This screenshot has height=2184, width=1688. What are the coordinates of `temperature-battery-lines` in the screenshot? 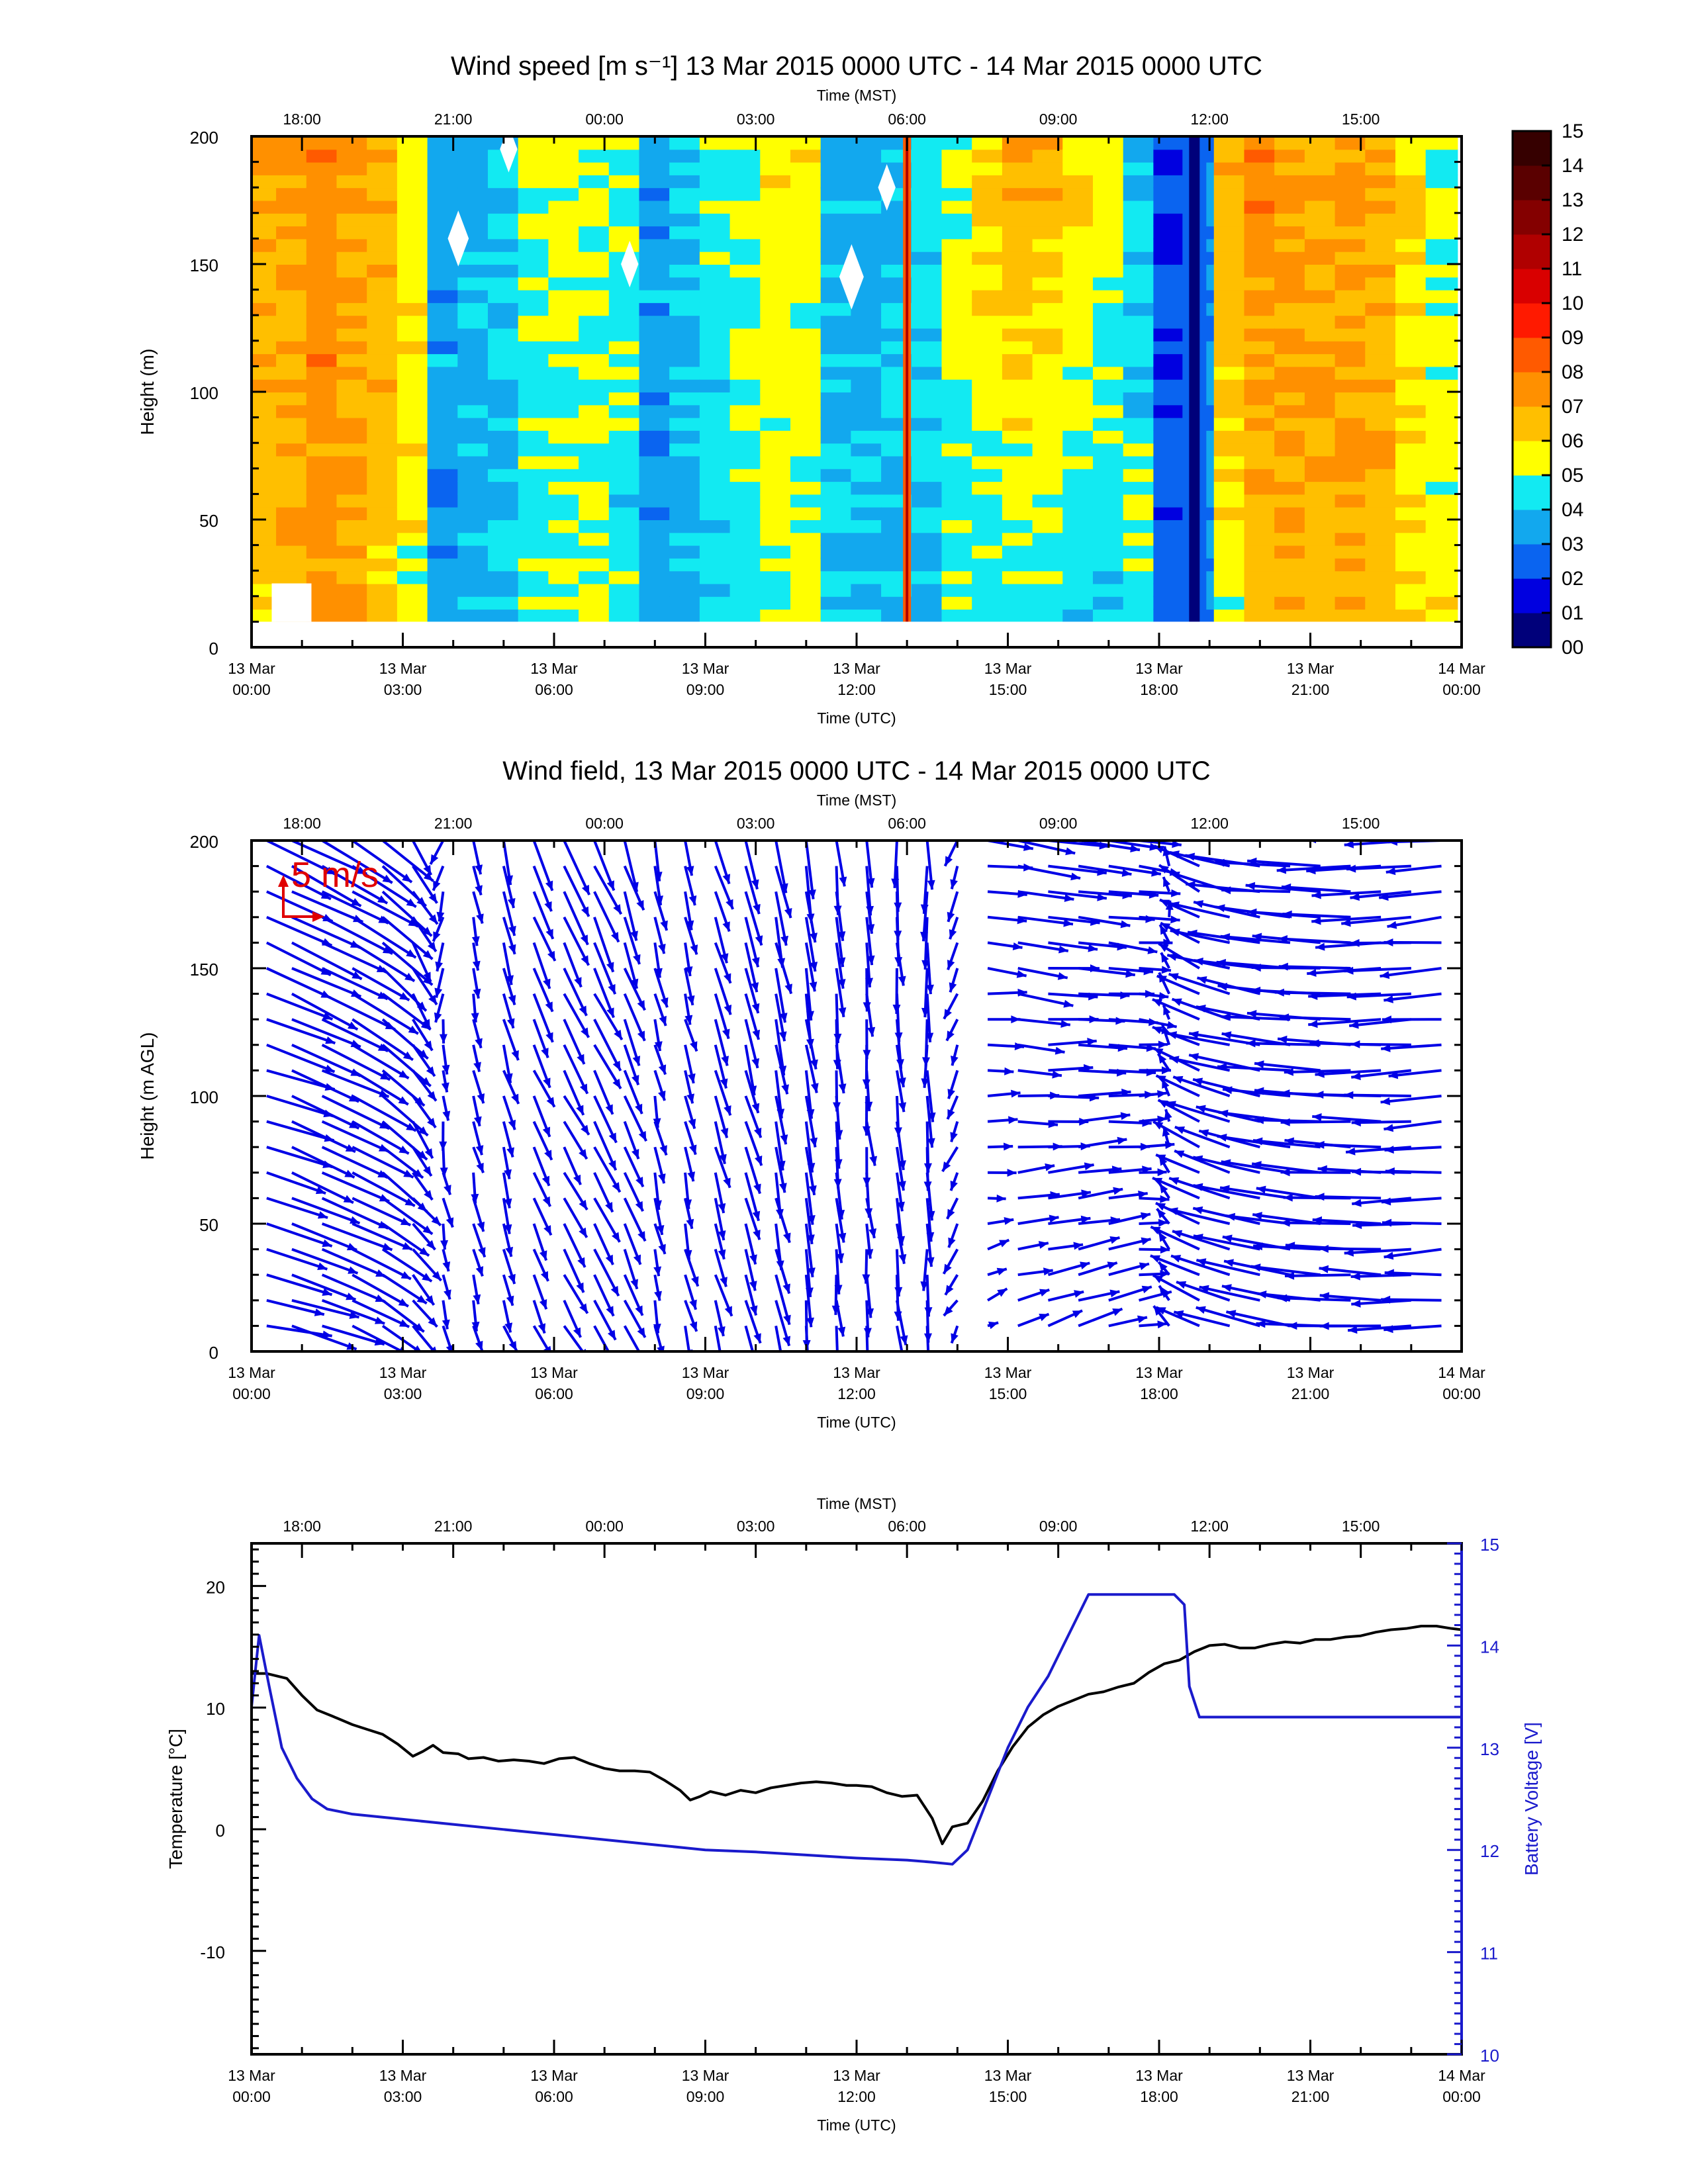 It's located at (857, 1729).